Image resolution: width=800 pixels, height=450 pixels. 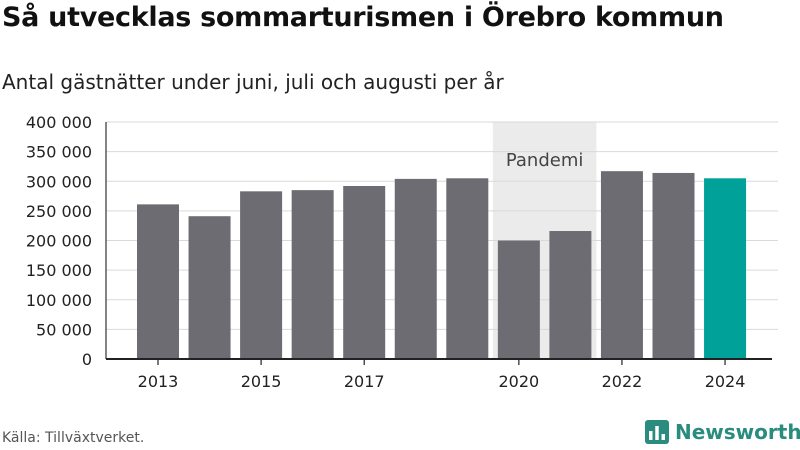 I want to click on bar-2017, so click(x=364, y=272).